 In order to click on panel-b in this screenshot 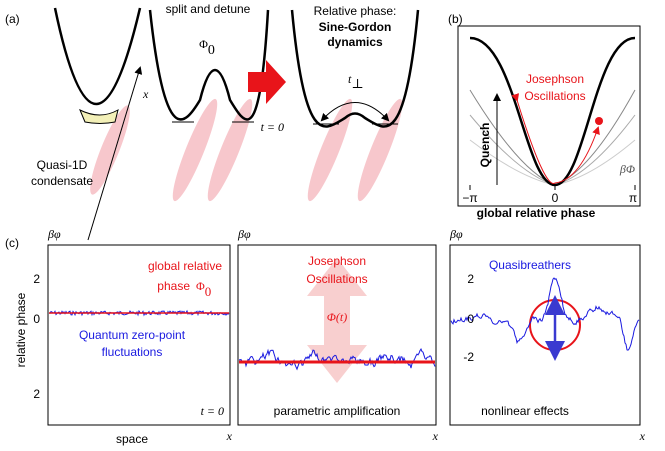, I will do `click(549, 116)`.